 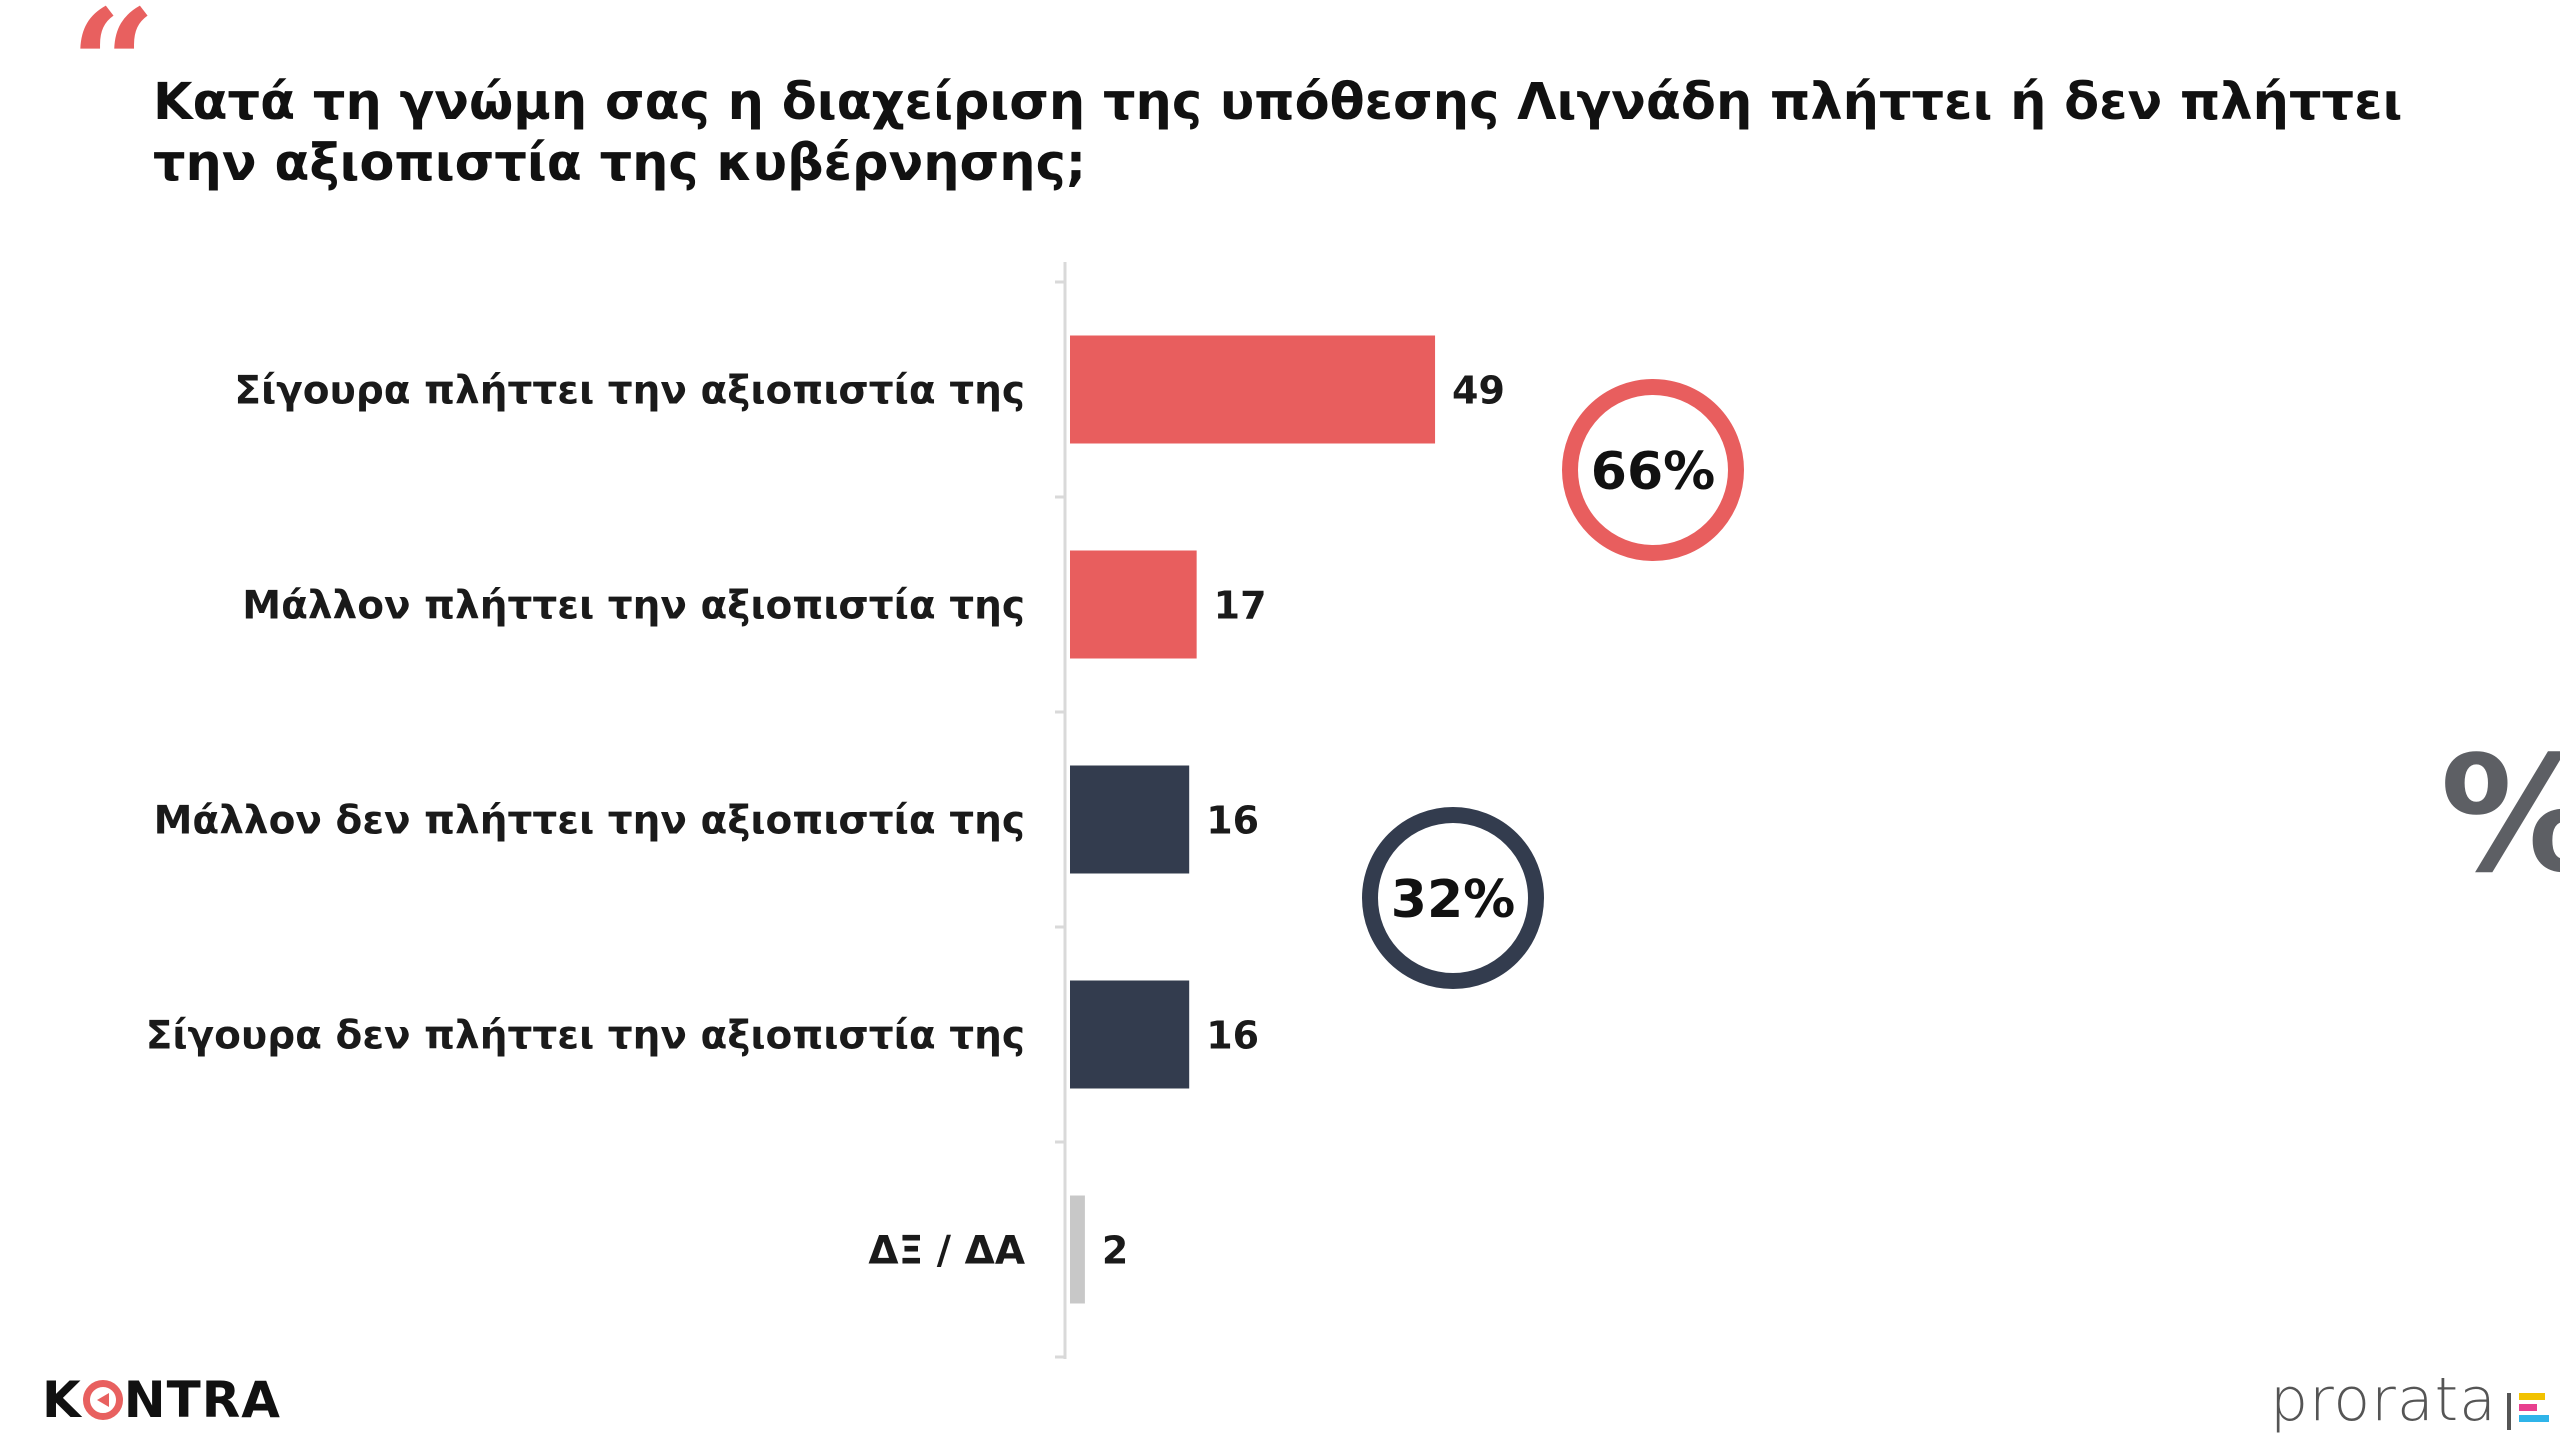 I want to click on prorata-logo-bars-icon, so click(x=2527, y=1411).